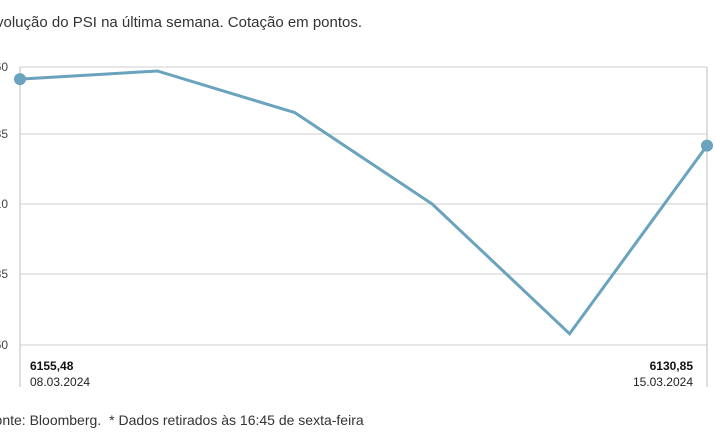 The width and height of the screenshot is (715, 445). I want to click on end-point, so click(707, 145).